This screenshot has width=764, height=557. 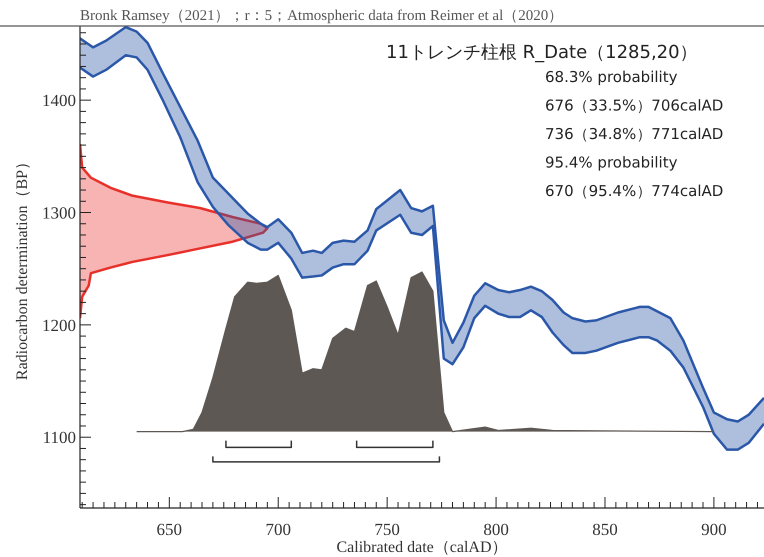 What do you see at coordinates (634, 191) in the screenshot?
I see `annotation: 670（95.4%）774calAD` at bounding box center [634, 191].